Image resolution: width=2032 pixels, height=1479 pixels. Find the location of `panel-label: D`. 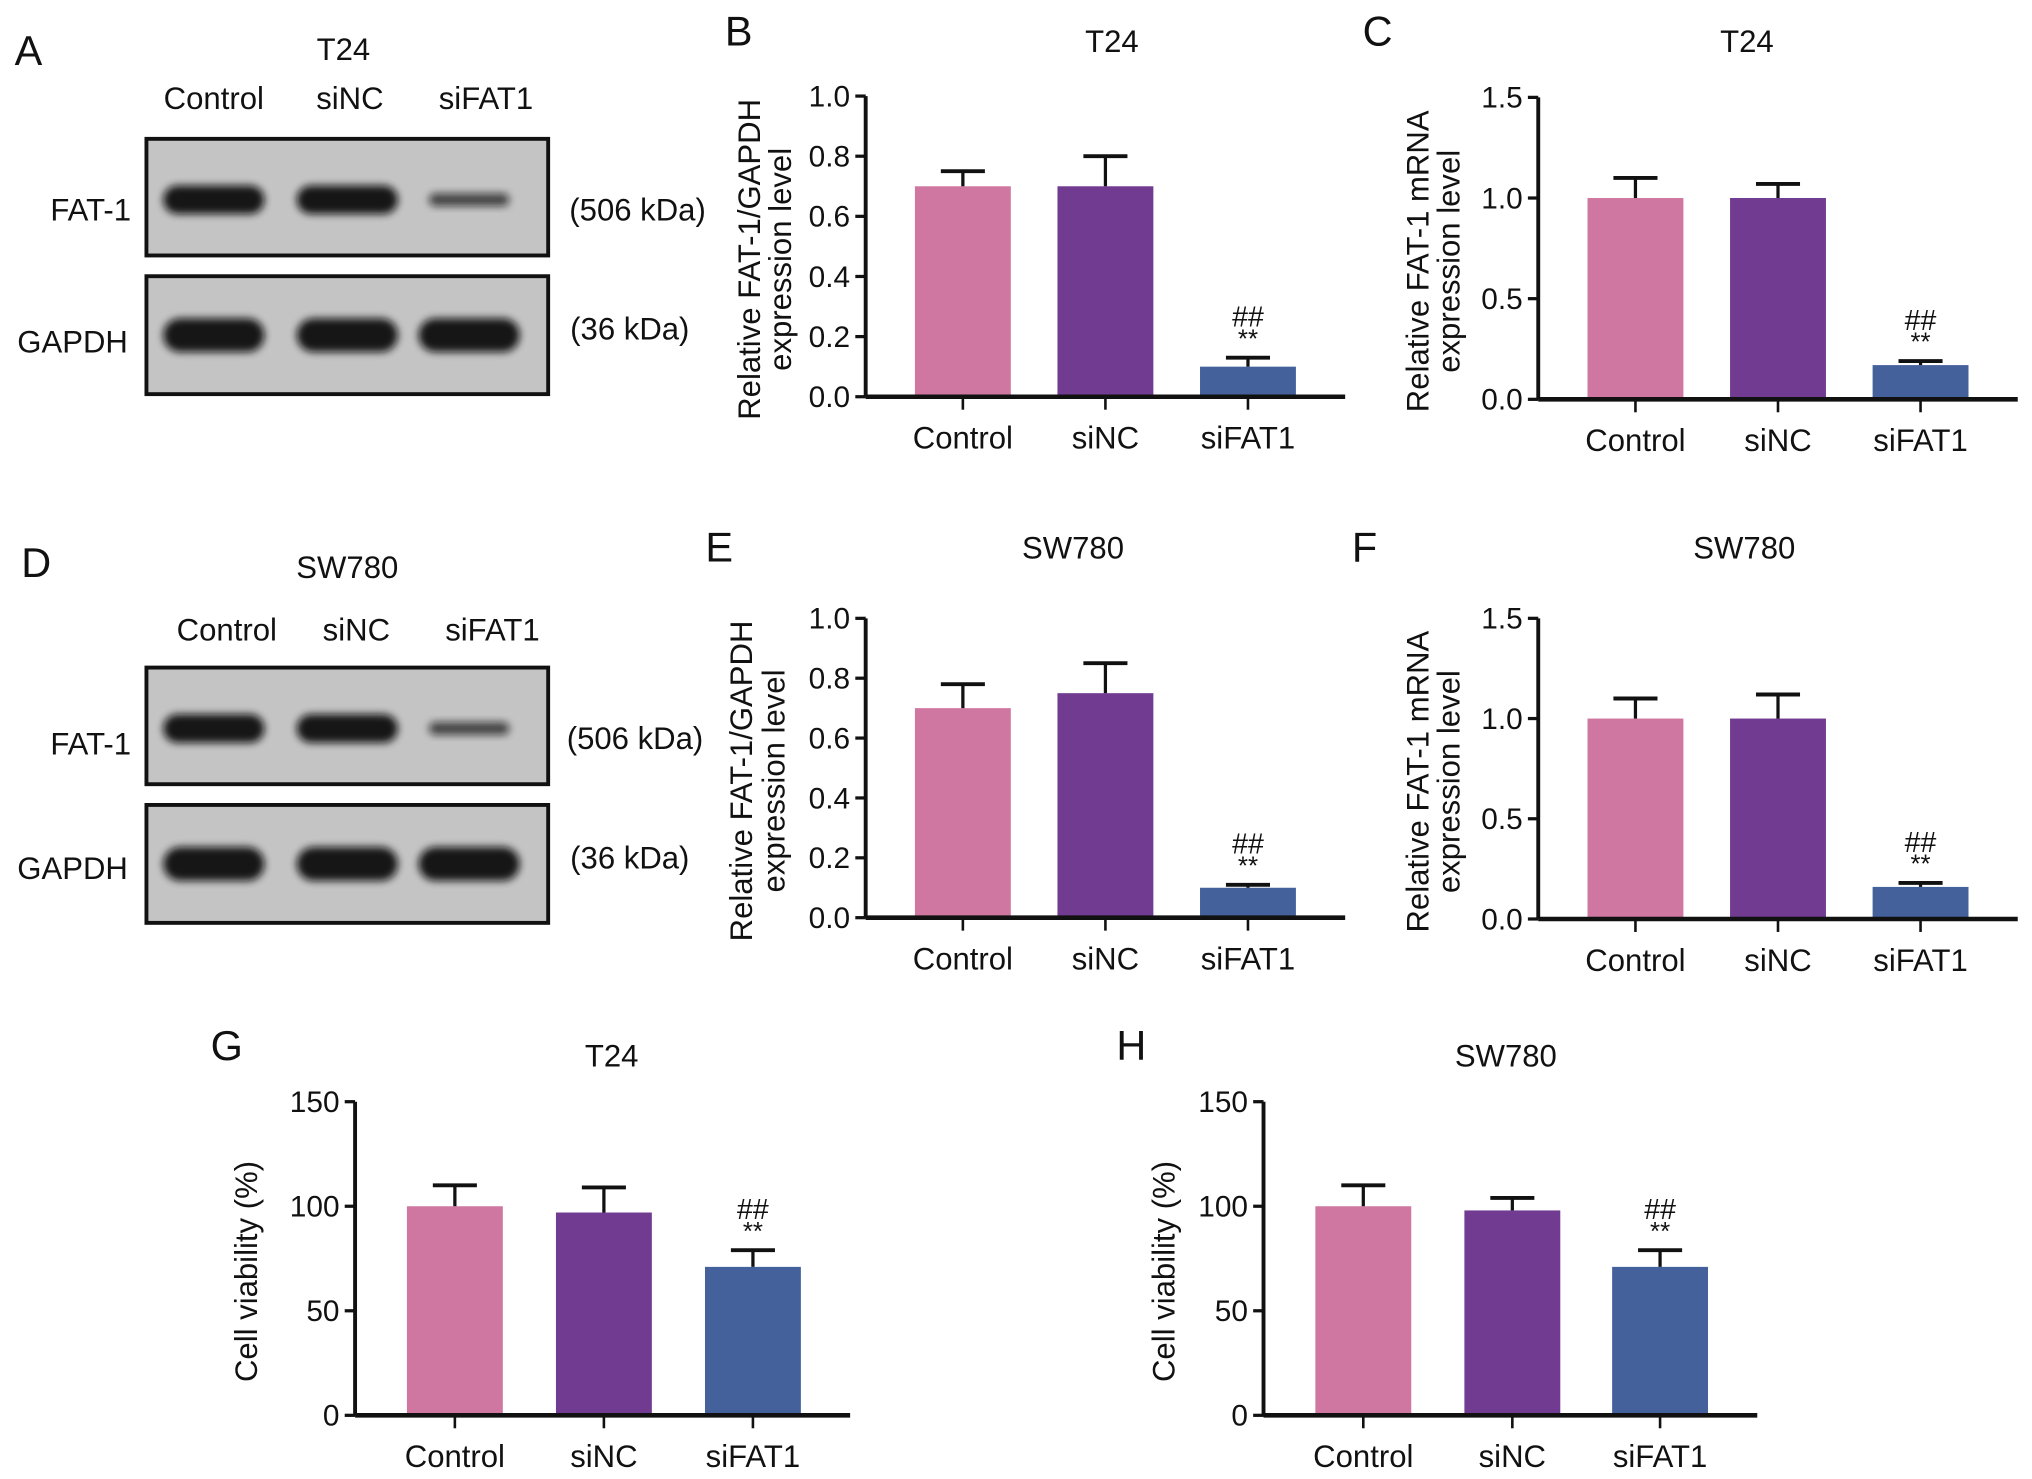

panel-label: D is located at coordinates (36, 562).